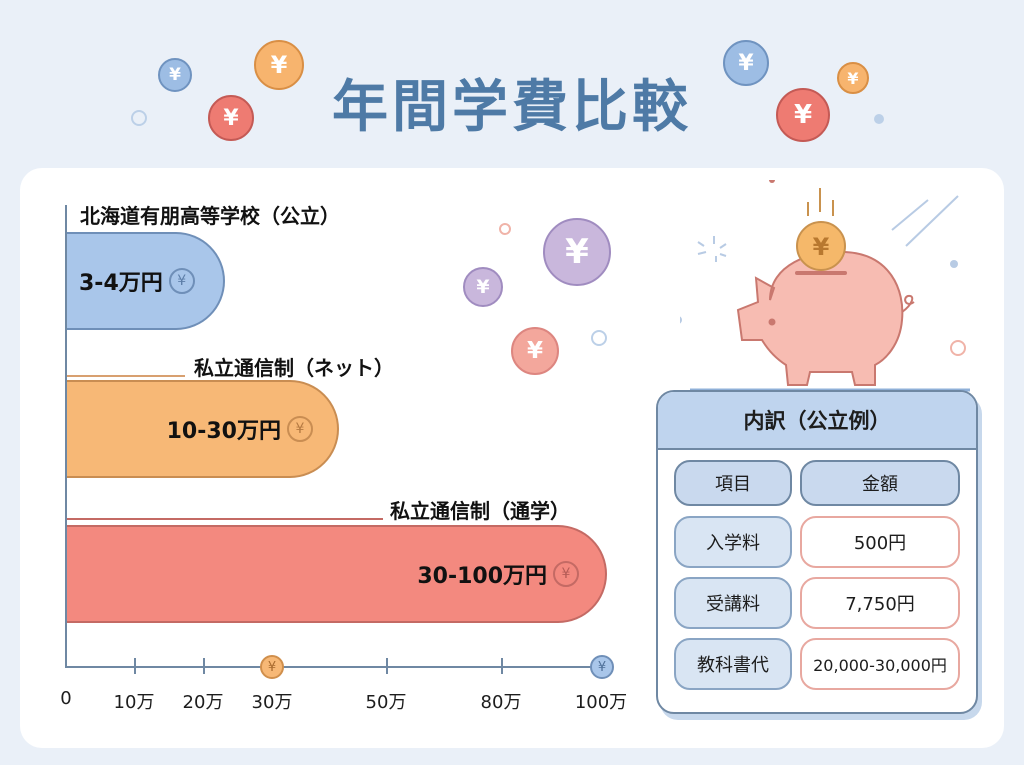  Describe the element at coordinates (733, 603) in the screenshot. I see `row-item: 受講料` at that location.